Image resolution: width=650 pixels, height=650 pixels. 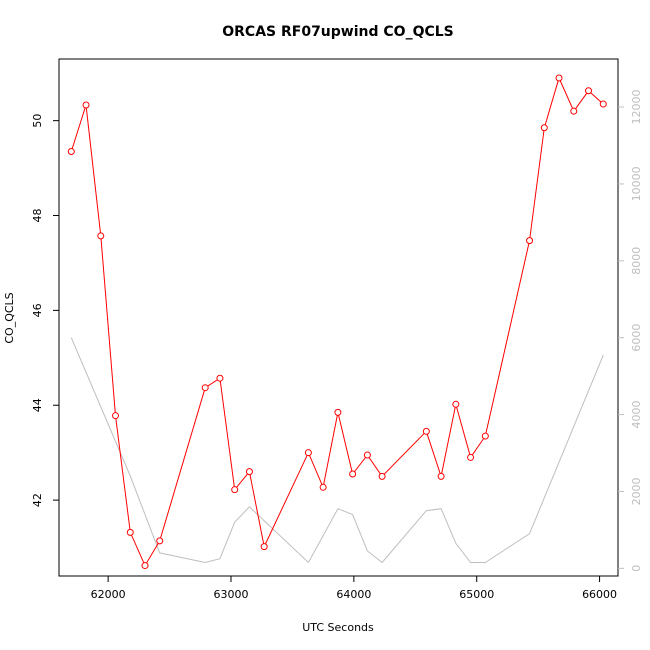 What do you see at coordinates (636, 568) in the screenshot?
I see `y2-tick-label: 0` at bounding box center [636, 568].